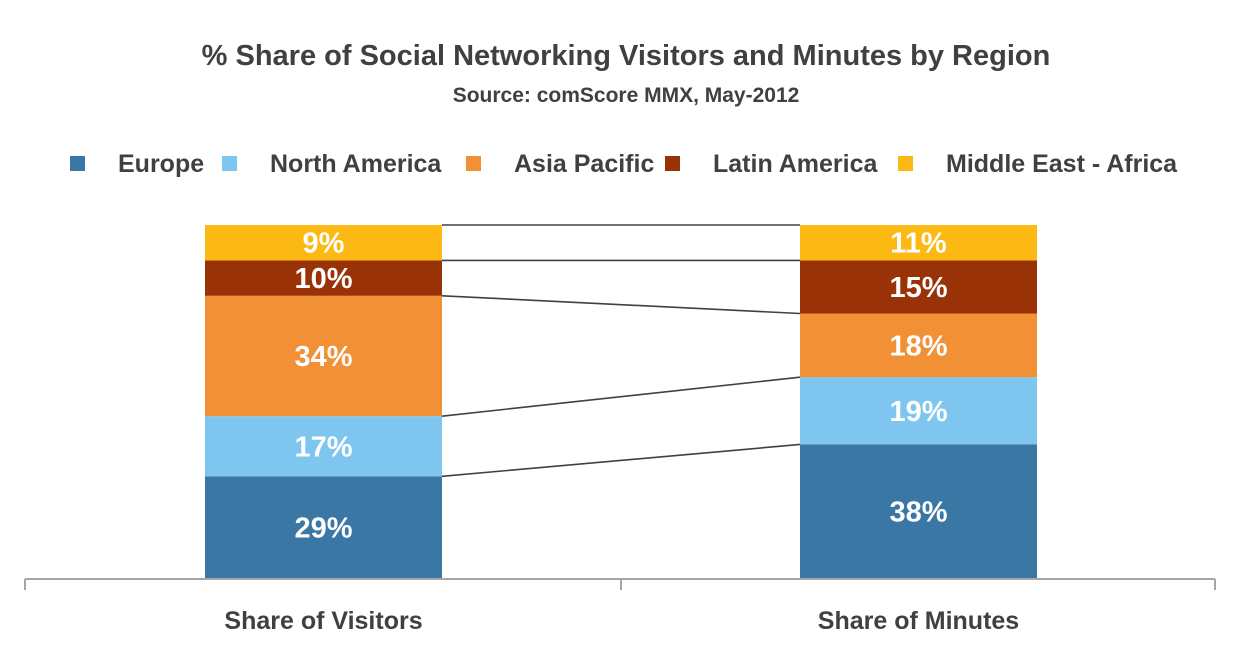 This screenshot has height=663, width=1252. I want to click on data-label-middle-east-africa-share-of-visitors: 9%, so click(324, 244).